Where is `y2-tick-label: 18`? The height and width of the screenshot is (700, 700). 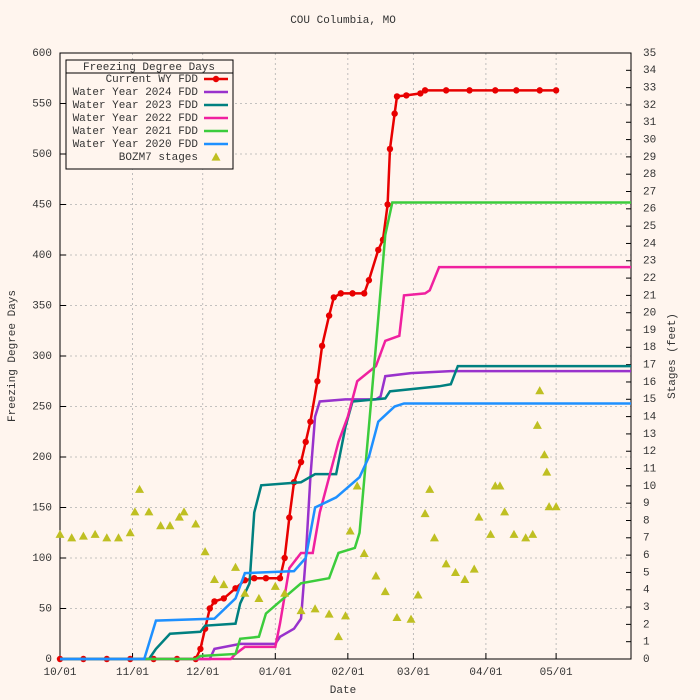
y2-tick-label: 18 is located at coordinates (649, 348).